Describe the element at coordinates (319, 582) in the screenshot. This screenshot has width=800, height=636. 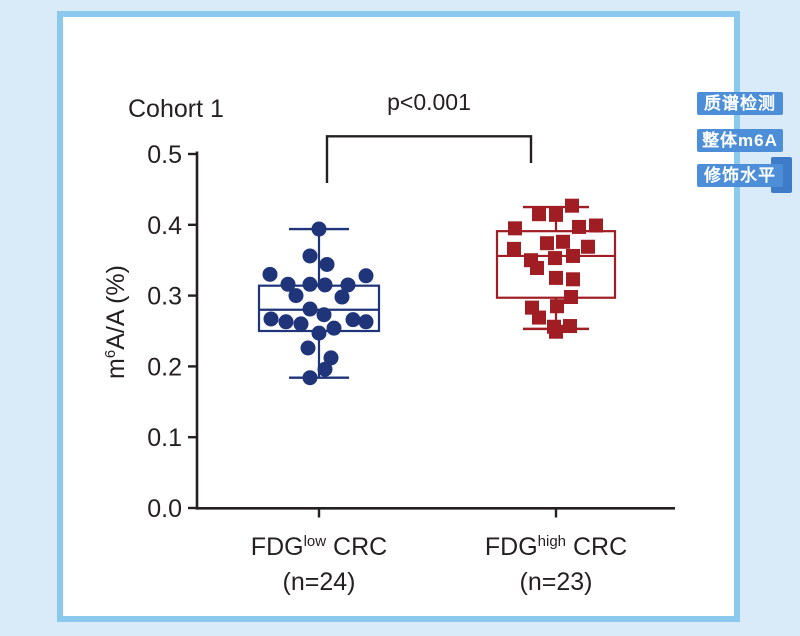
I see `group-n-label: (n=24)` at that location.